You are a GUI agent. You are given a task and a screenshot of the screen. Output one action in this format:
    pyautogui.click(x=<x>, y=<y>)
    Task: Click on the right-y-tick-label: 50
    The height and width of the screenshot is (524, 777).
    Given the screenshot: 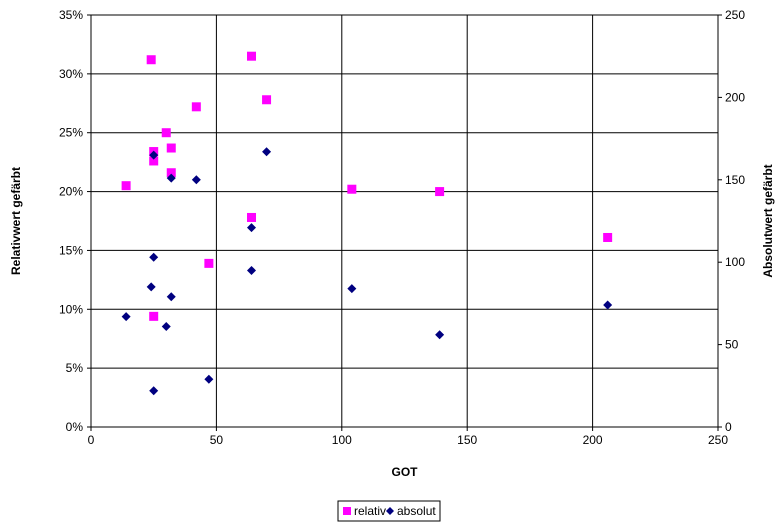 What is the action you would take?
    pyautogui.click(x=732, y=345)
    